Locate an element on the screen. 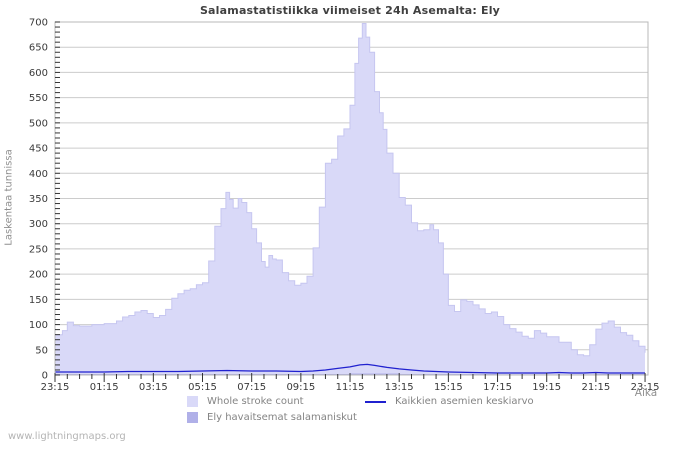 The image size is (700, 450). y-tick-label: 0 is located at coordinates (45, 376).